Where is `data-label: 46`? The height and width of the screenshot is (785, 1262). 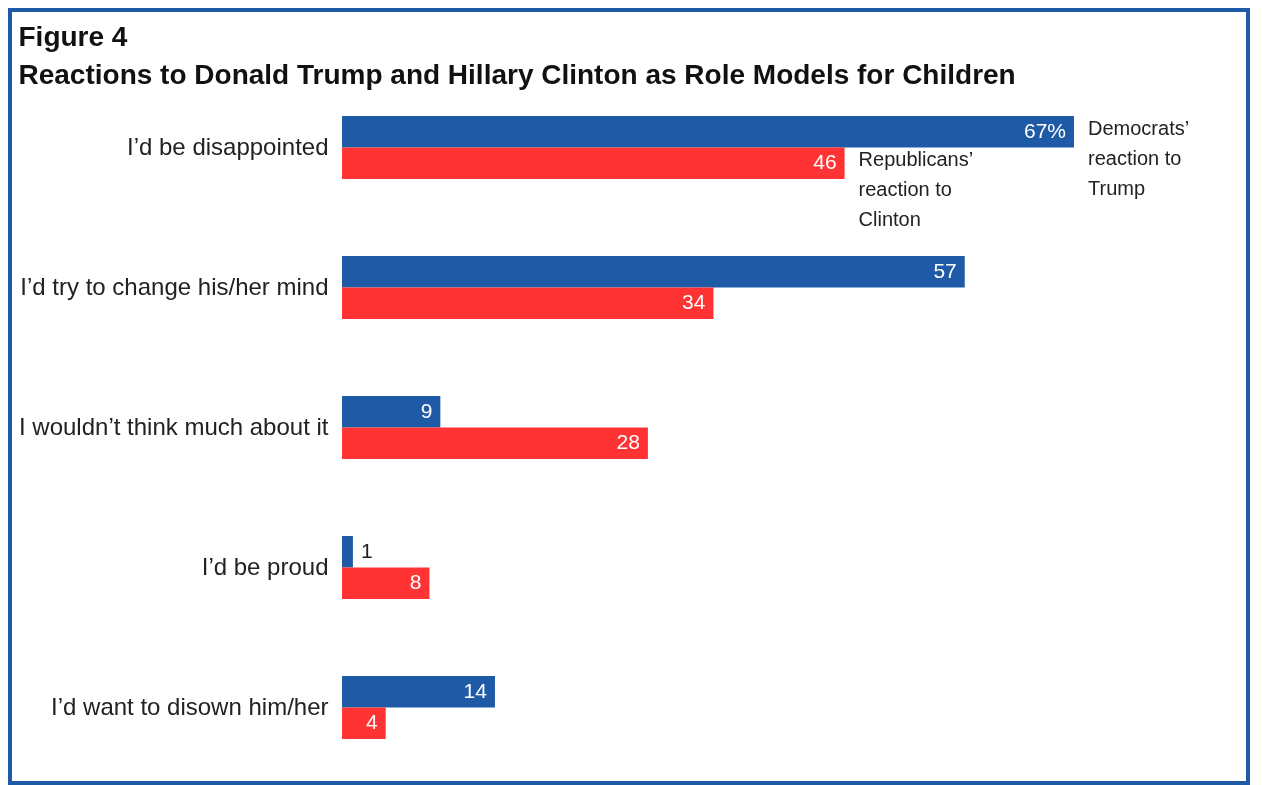
data-label: 46 is located at coordinates (825, 162).